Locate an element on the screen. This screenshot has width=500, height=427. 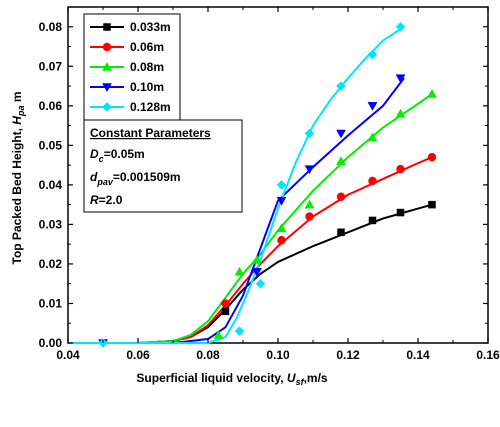
y-tick-label: 0.02 is located at coordinates (51, 264).